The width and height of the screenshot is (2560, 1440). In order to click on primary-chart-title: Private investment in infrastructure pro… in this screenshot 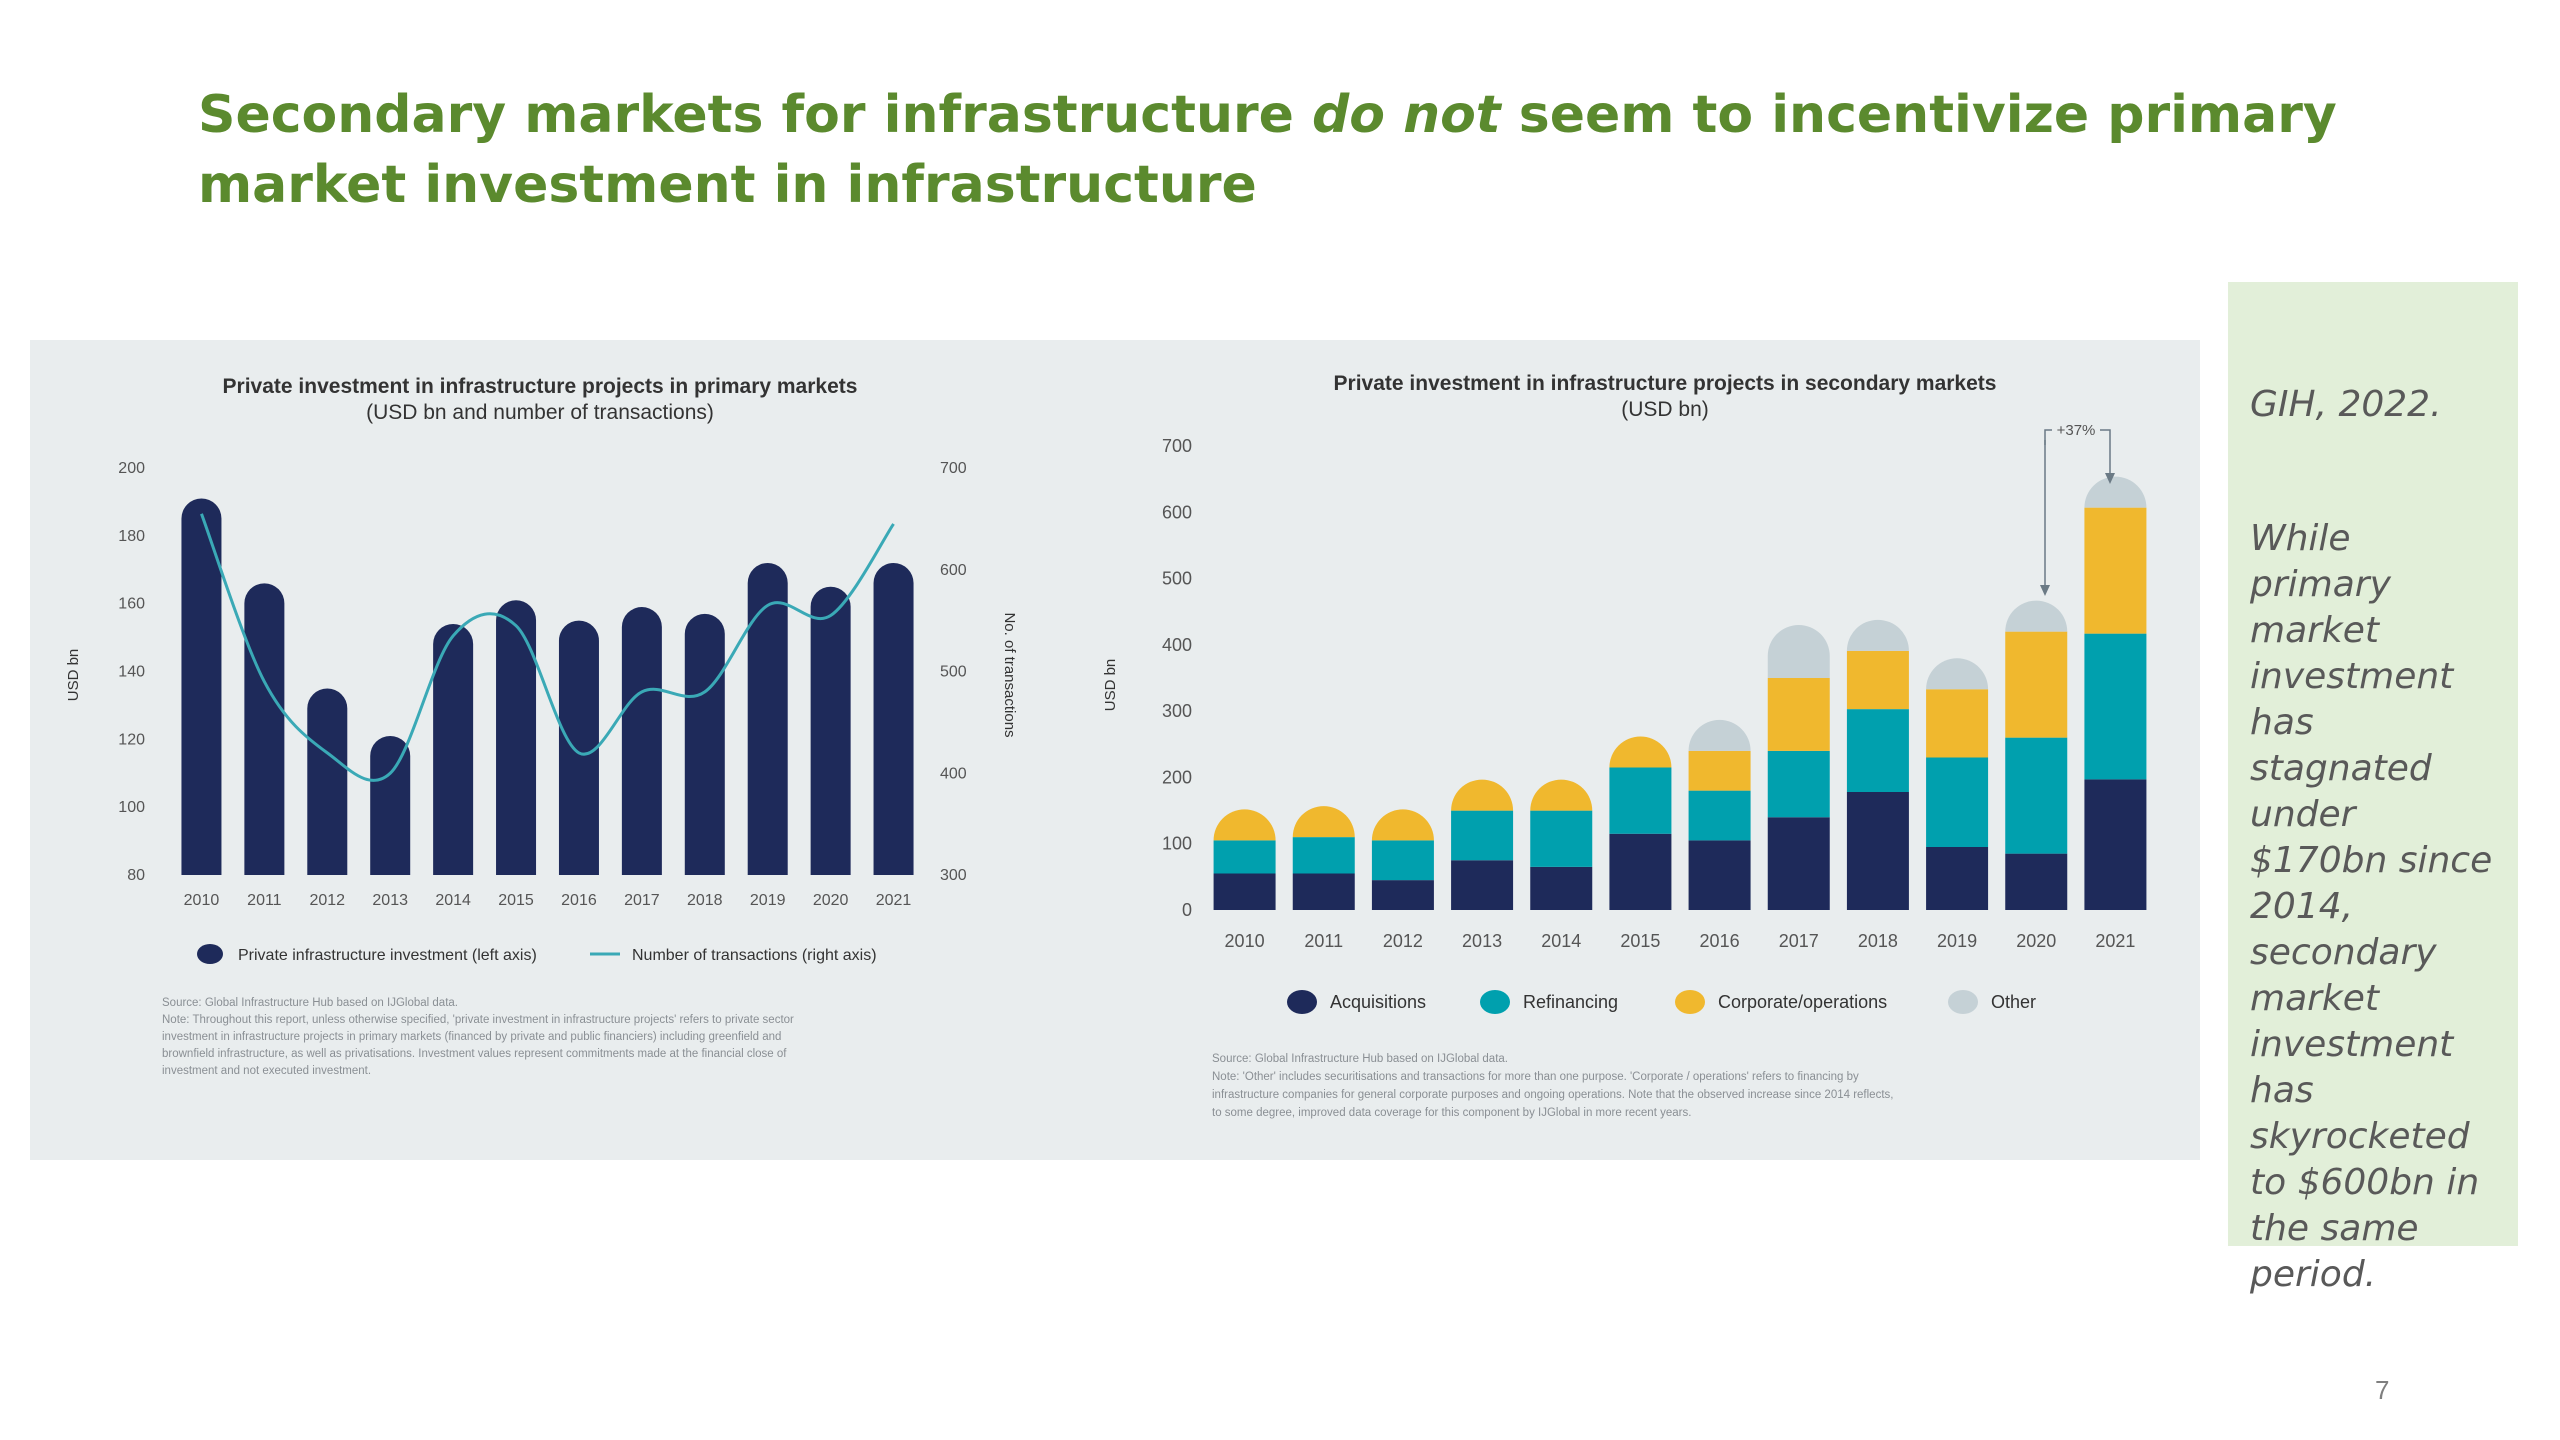, I will do `click(540, 386)`.